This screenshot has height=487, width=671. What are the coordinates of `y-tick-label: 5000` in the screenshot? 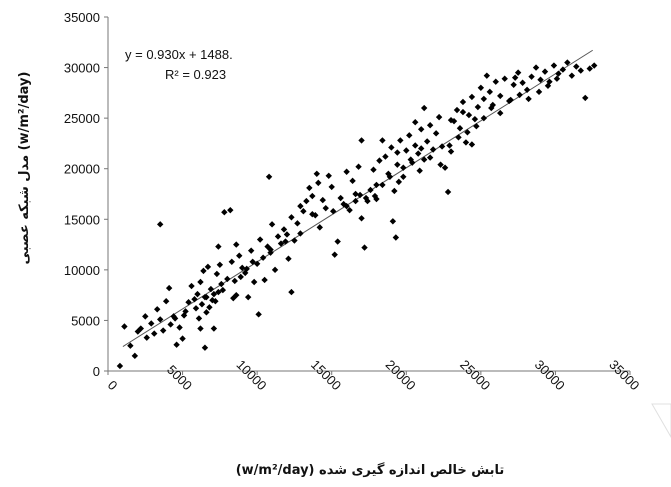 It's located at (85, 320).